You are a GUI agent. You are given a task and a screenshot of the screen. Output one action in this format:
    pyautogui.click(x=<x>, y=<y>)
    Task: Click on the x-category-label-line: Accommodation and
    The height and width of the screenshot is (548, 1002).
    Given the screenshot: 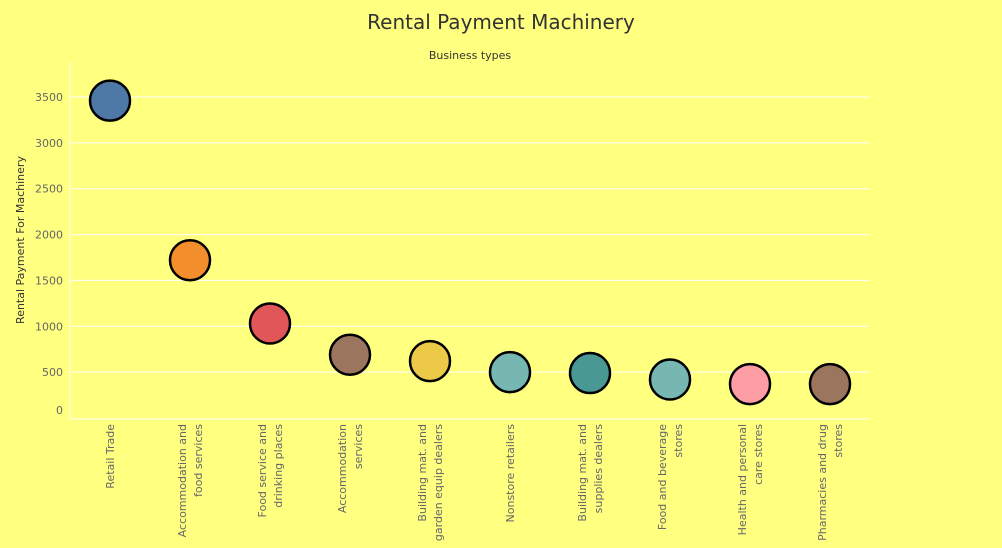 What is the action you would take?
    pyautogui.click(x=182, y=480)
    